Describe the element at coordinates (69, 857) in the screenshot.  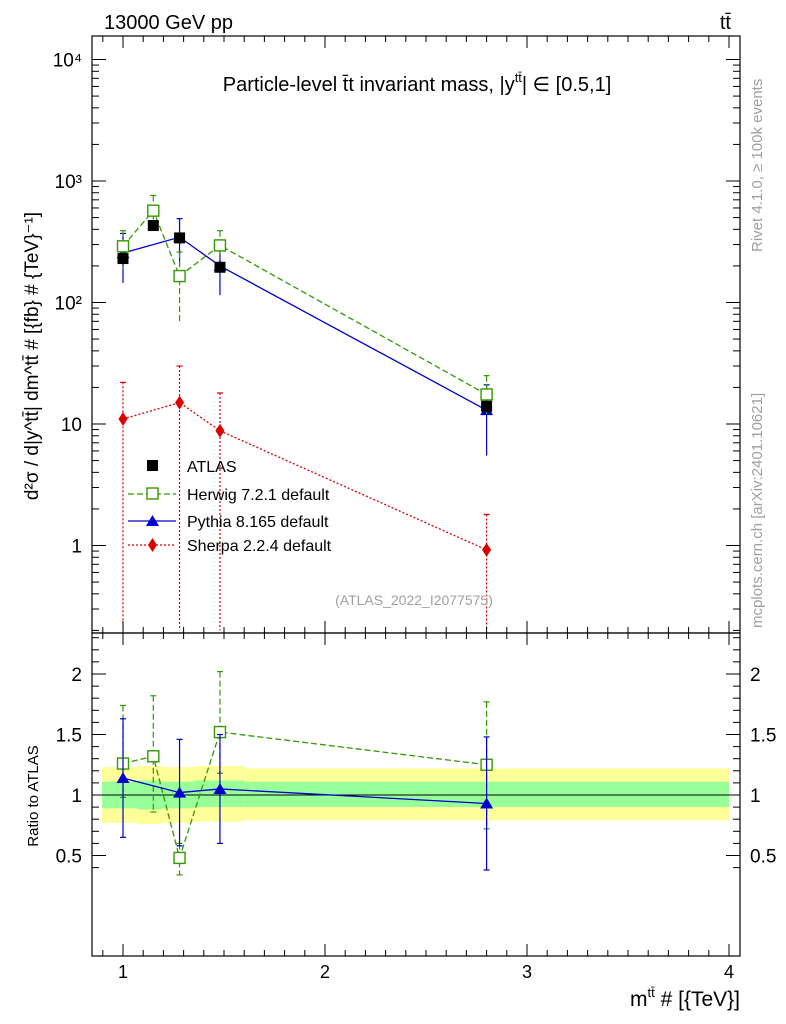
I see `ratio-tick-label-left: 0.5` at that location.